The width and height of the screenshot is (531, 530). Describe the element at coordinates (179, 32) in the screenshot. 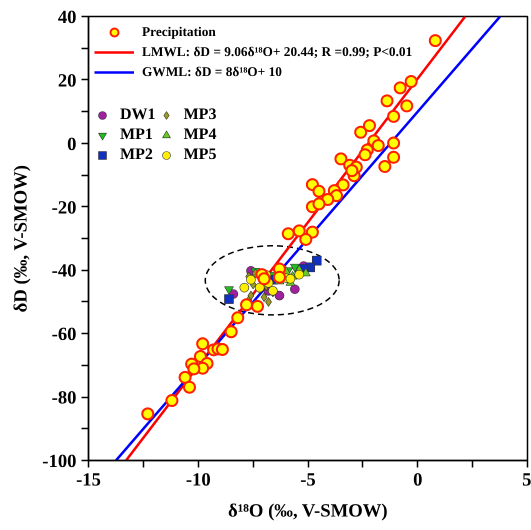

I see `legend-label: Precipitation` at that location.